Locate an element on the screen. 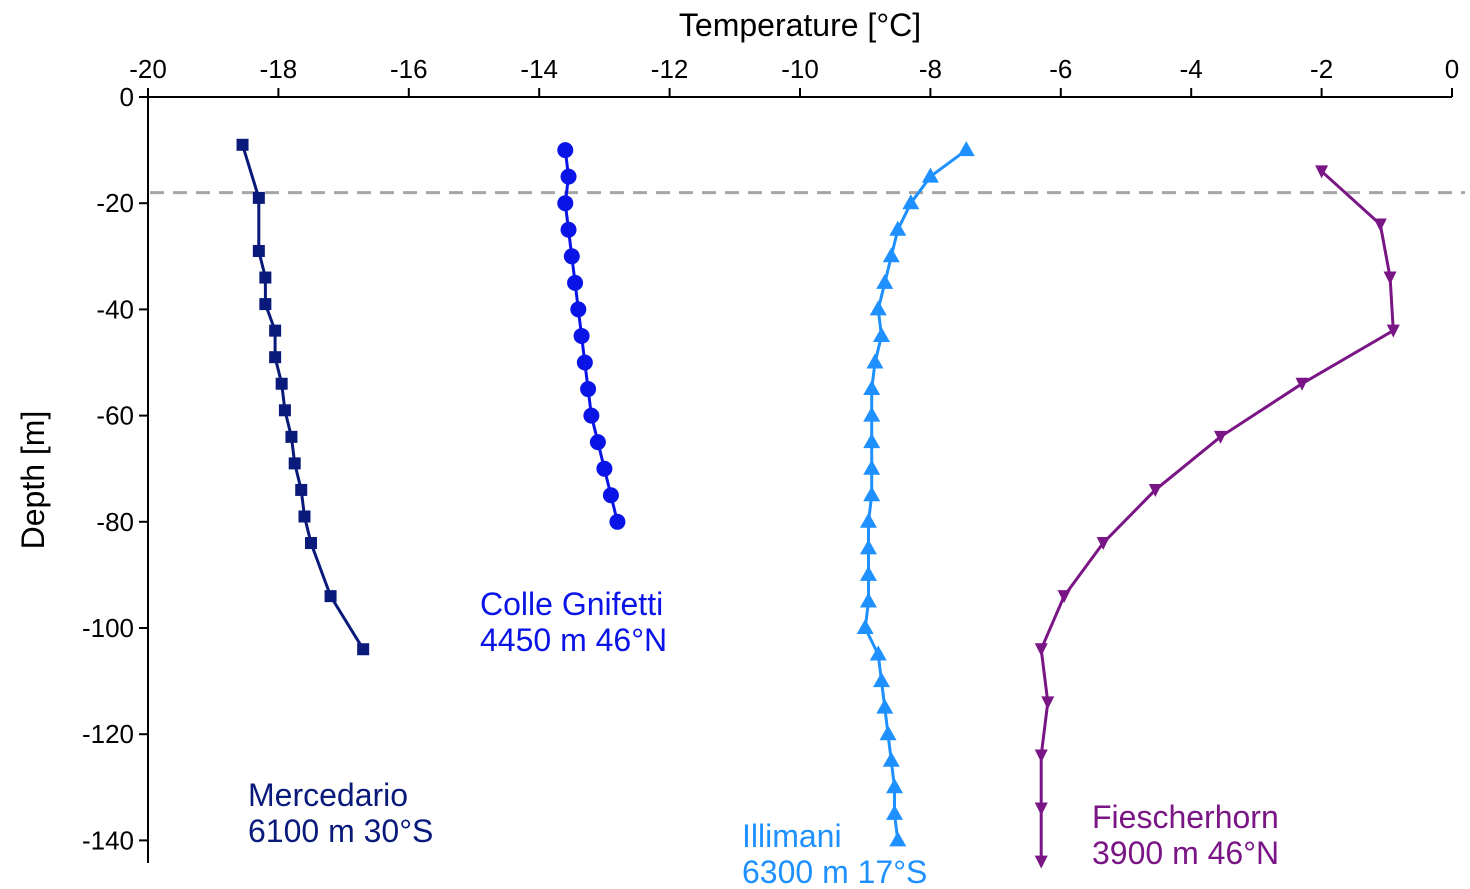 The height and width of the screenshot is (889, 1470). series-label-line: 6300 m 17°S is located at coordinates (834, 871).